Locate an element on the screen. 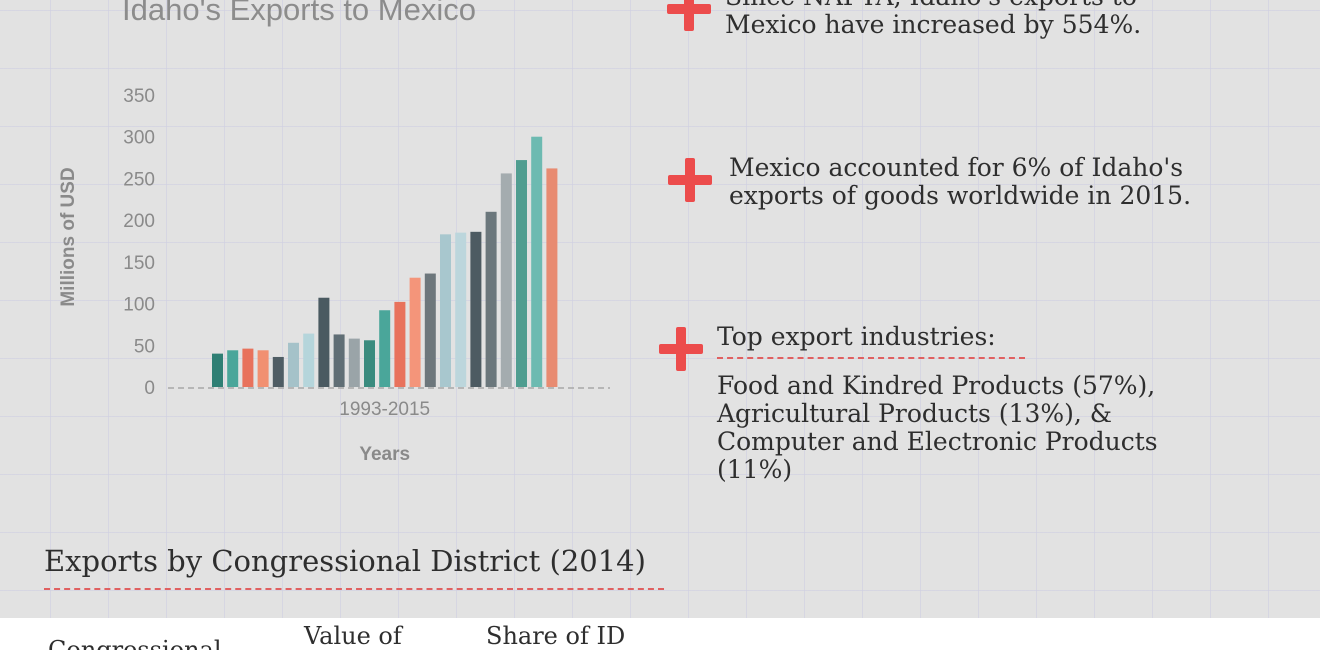 This screenshot has height=650, width=1320. fact-share-line1: Mexico accounted for 6% of Idaho's is located at coordinates (956, 167).